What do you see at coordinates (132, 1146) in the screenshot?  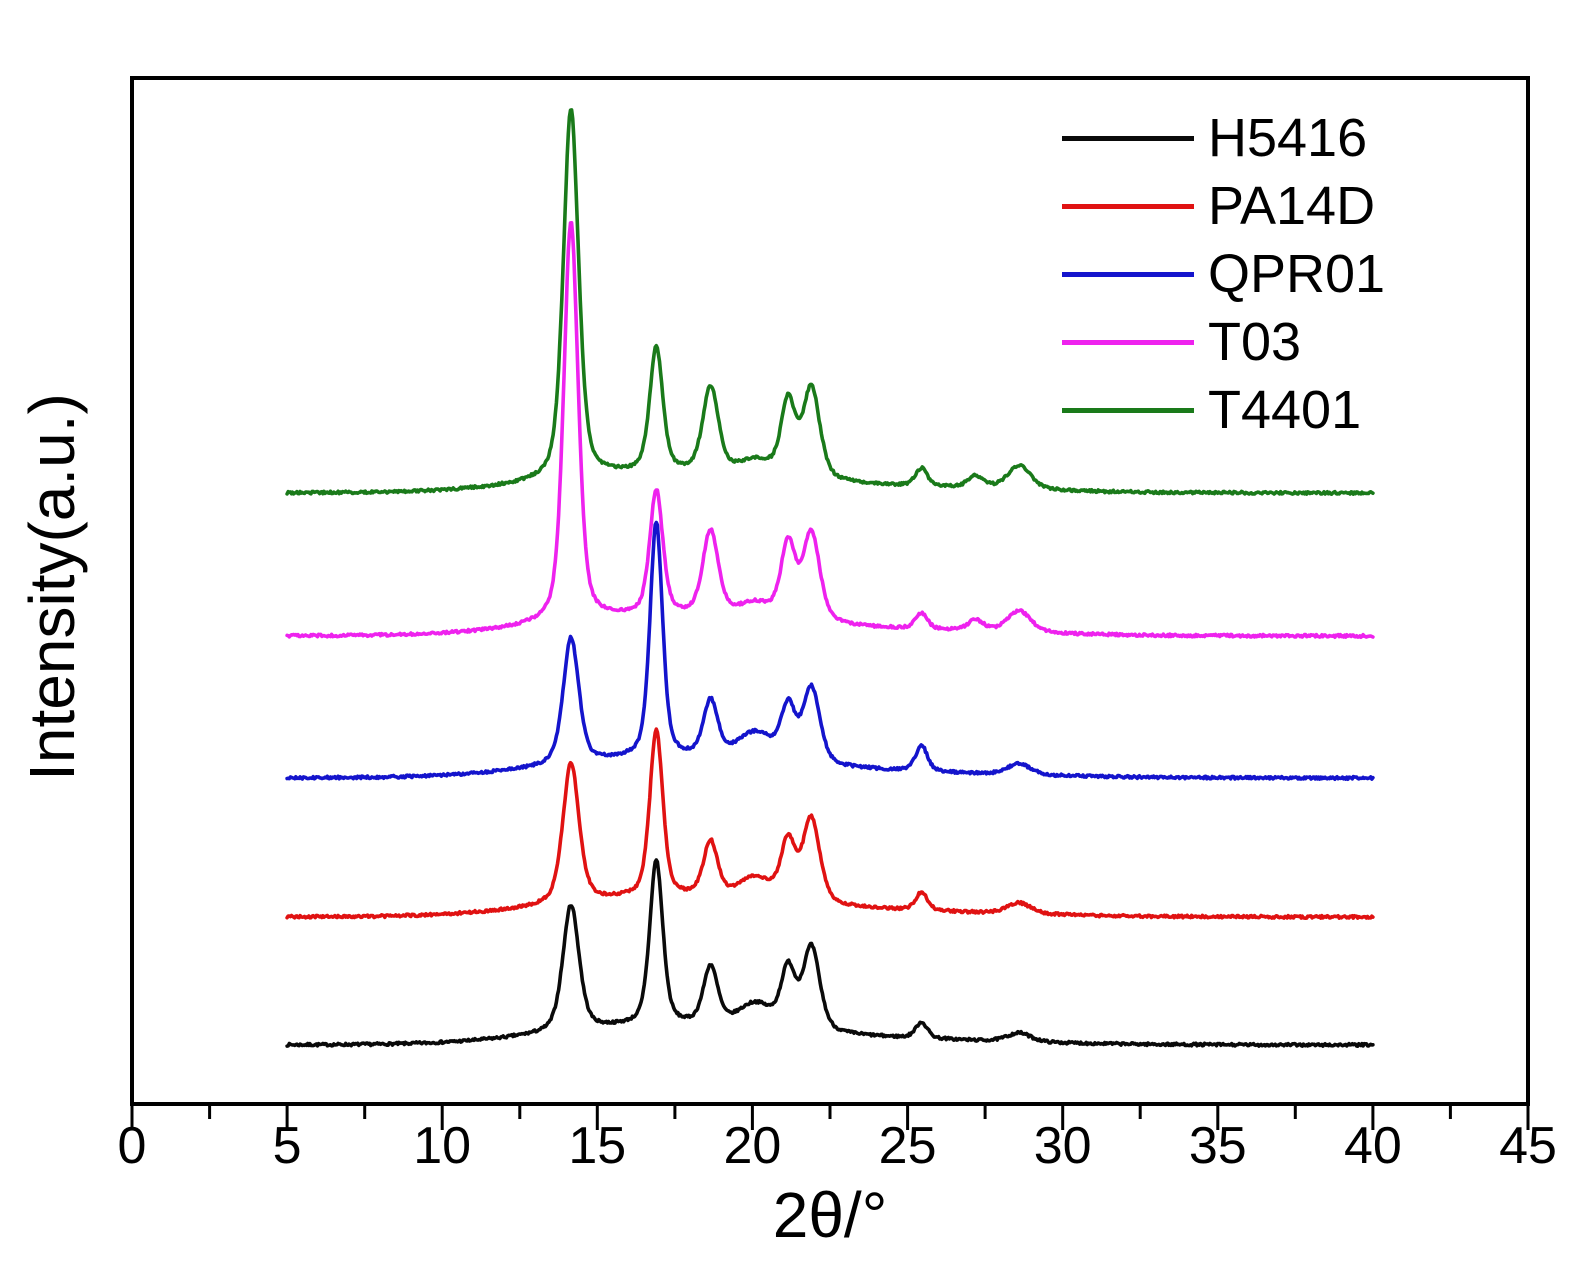 I see `x-tick-label: 0` at bounding box center [132, 1146].